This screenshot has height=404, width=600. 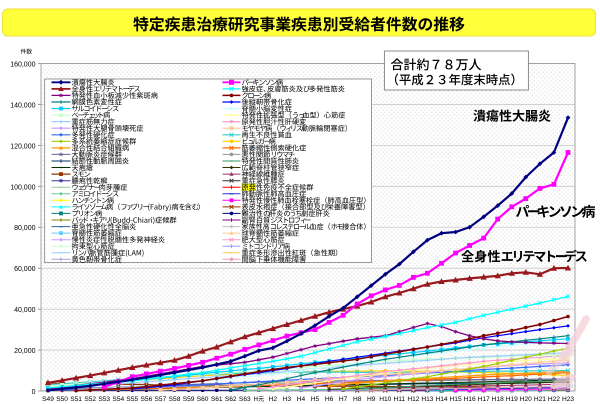 I want to click on svg-text: S53, so click(x=104, y=399).